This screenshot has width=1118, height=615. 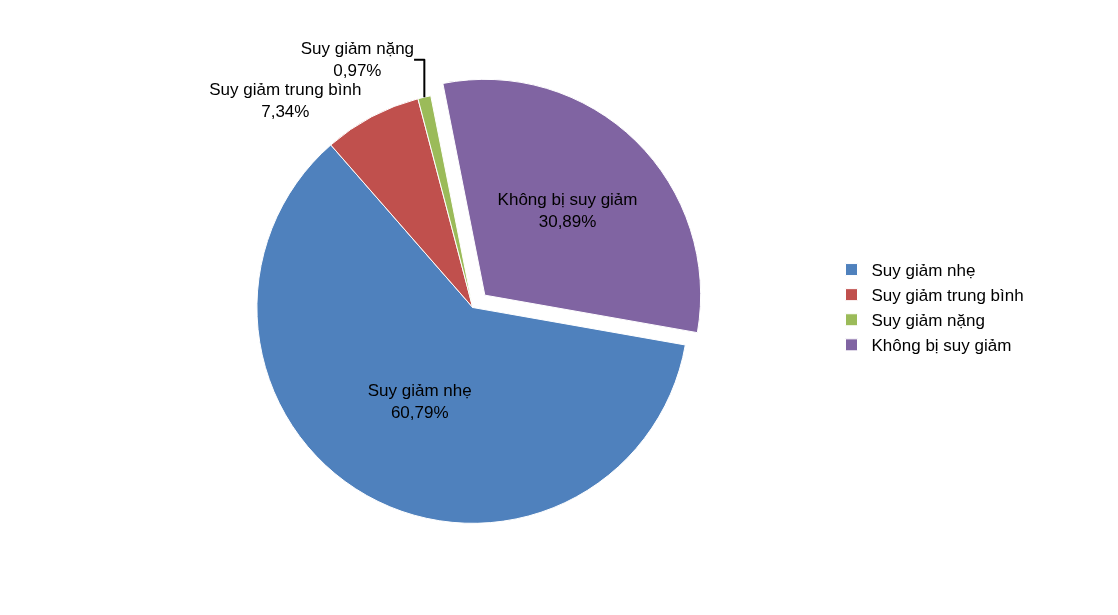 What do you see at coordinates (357, 71) in the screenshot?
I see `data-label: 0,97%` at bounding box center [357, 71].